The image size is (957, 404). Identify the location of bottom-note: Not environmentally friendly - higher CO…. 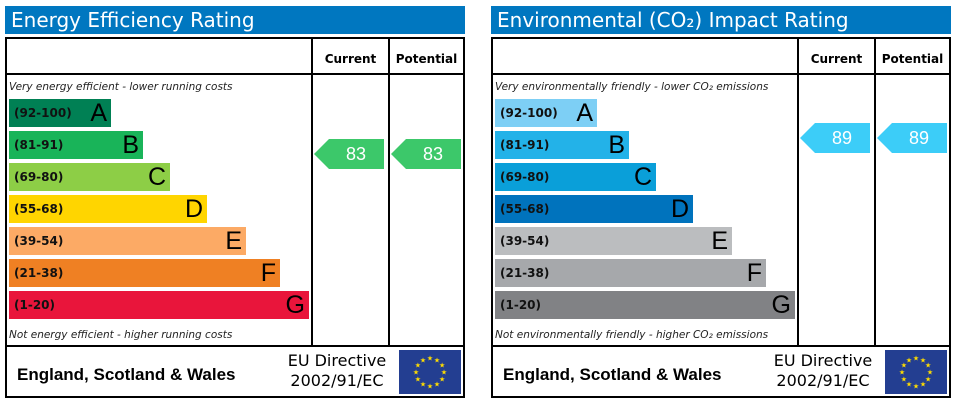
(632, 335).